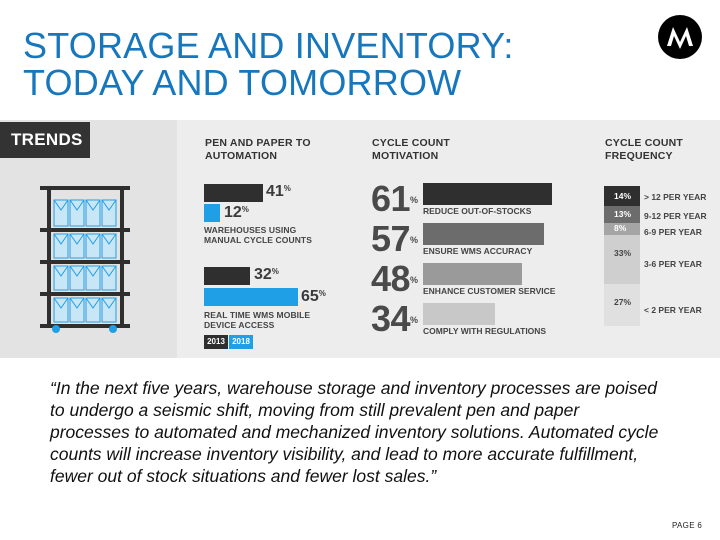 The height and width of the screenshot is (540, 720). Describe the element at coordinates (236, 212) in the screenshot. I see `manual-2018-value: 12%` at that location.